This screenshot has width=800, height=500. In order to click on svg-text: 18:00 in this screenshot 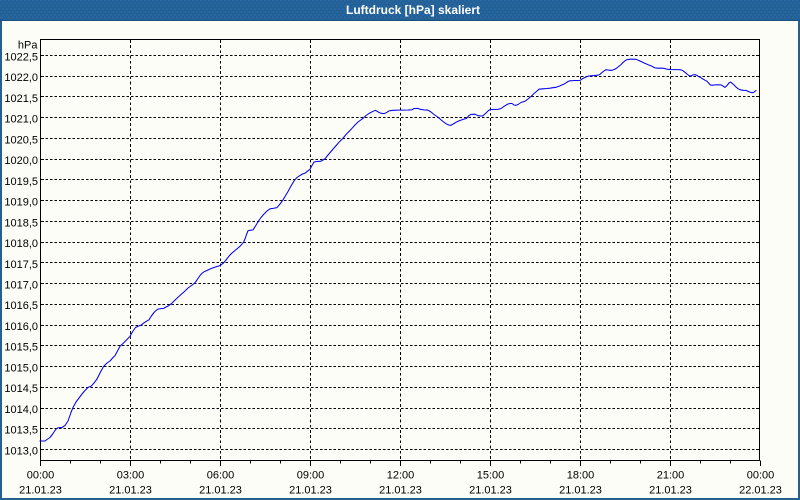, I will do `click(581, 475)`.